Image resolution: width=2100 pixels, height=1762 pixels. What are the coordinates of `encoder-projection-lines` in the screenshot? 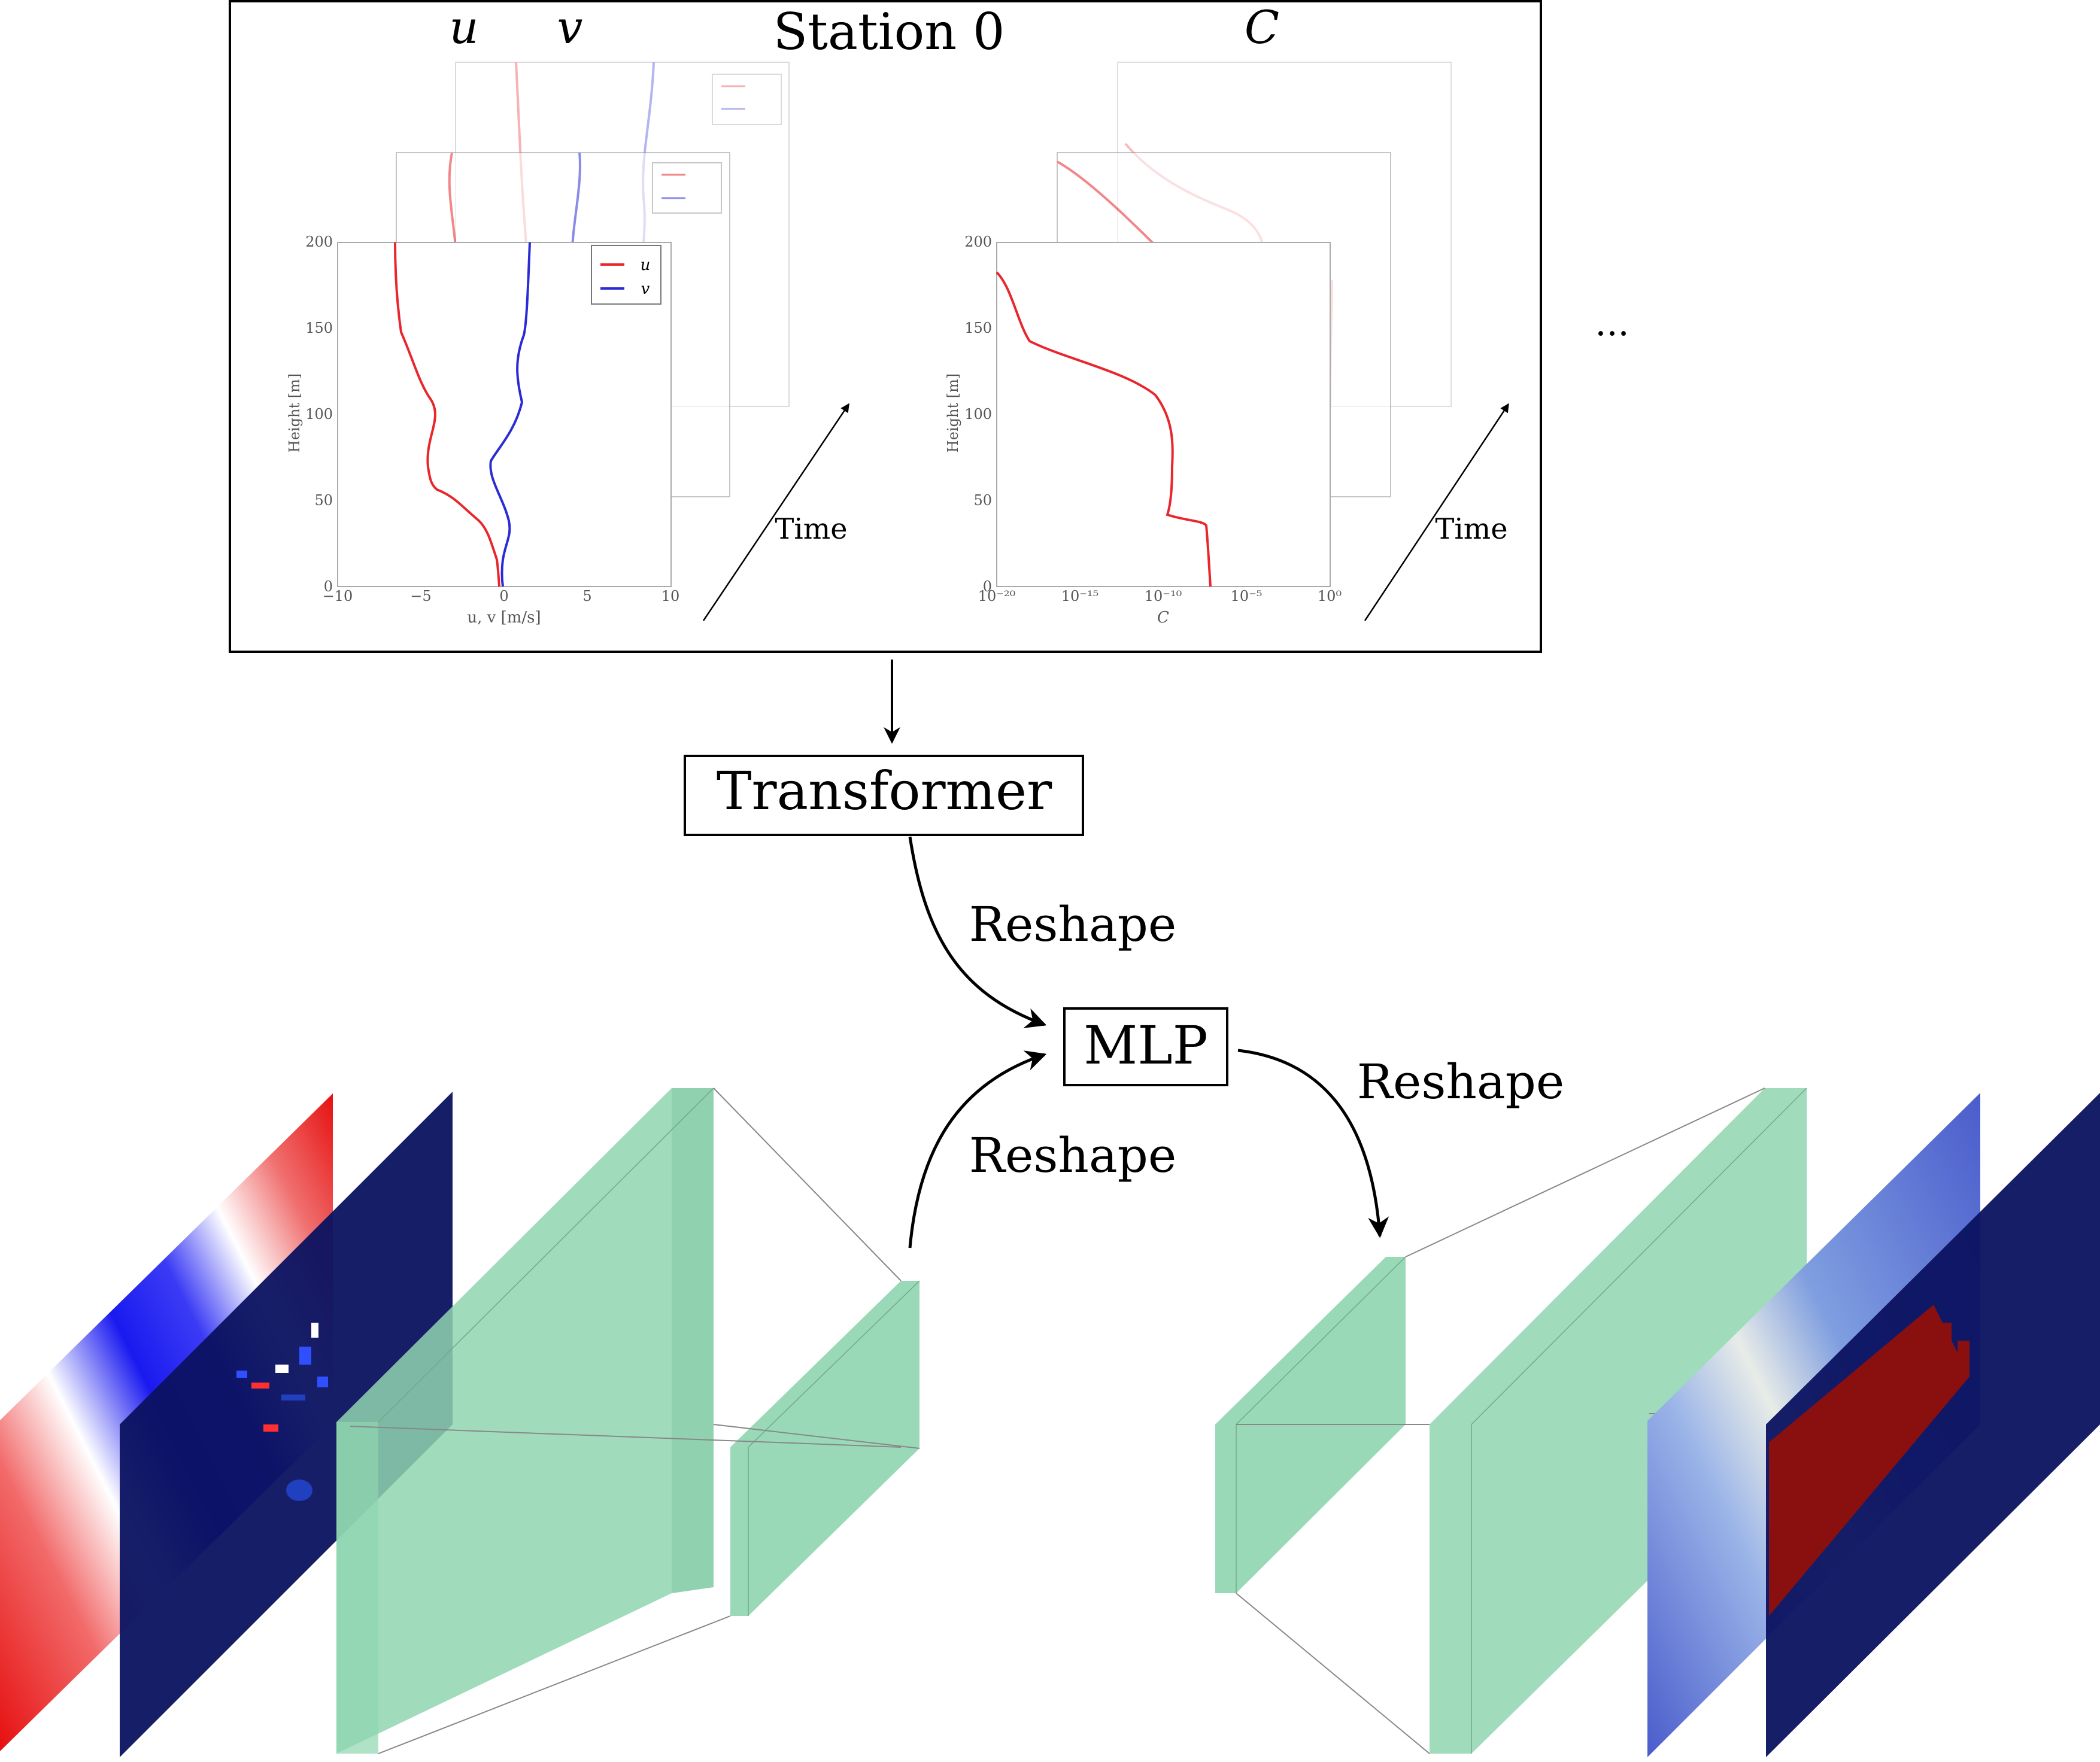 It's located at (635, 1420).